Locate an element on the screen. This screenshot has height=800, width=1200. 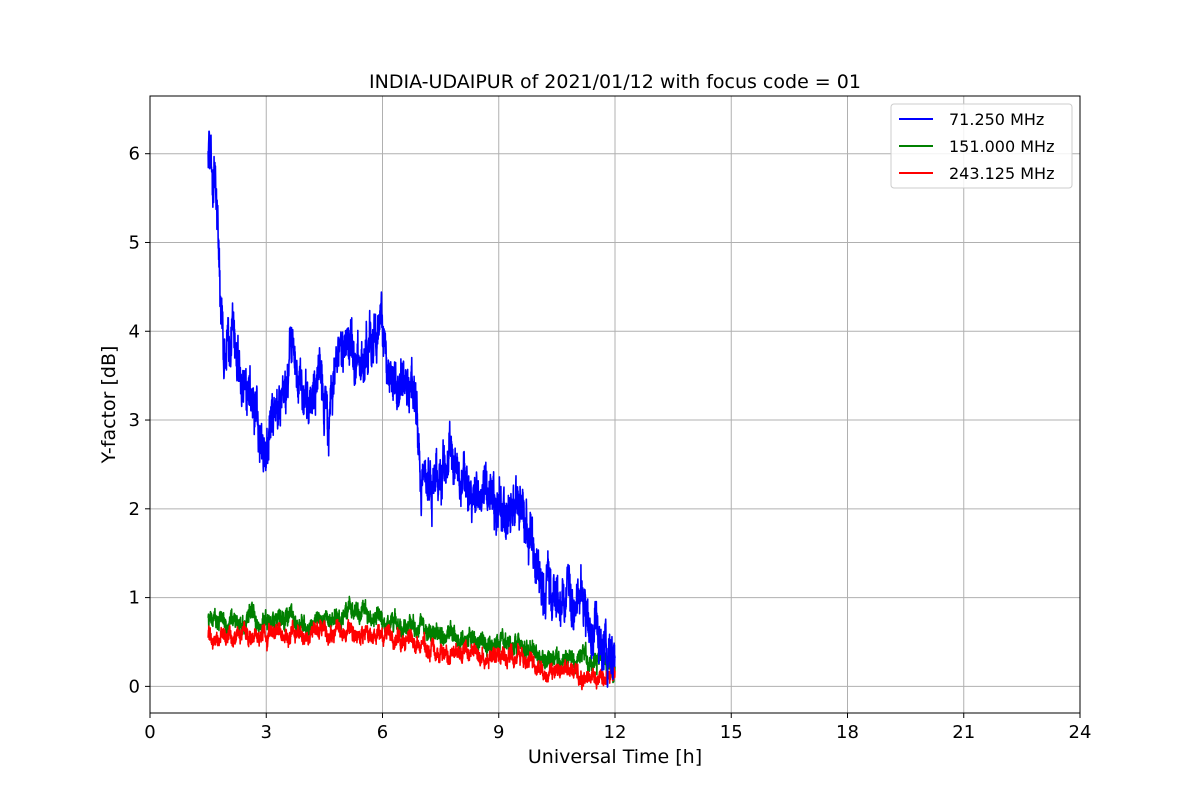
y-axis-label: Y-factor [dB] is located at coordinates (109, 405).